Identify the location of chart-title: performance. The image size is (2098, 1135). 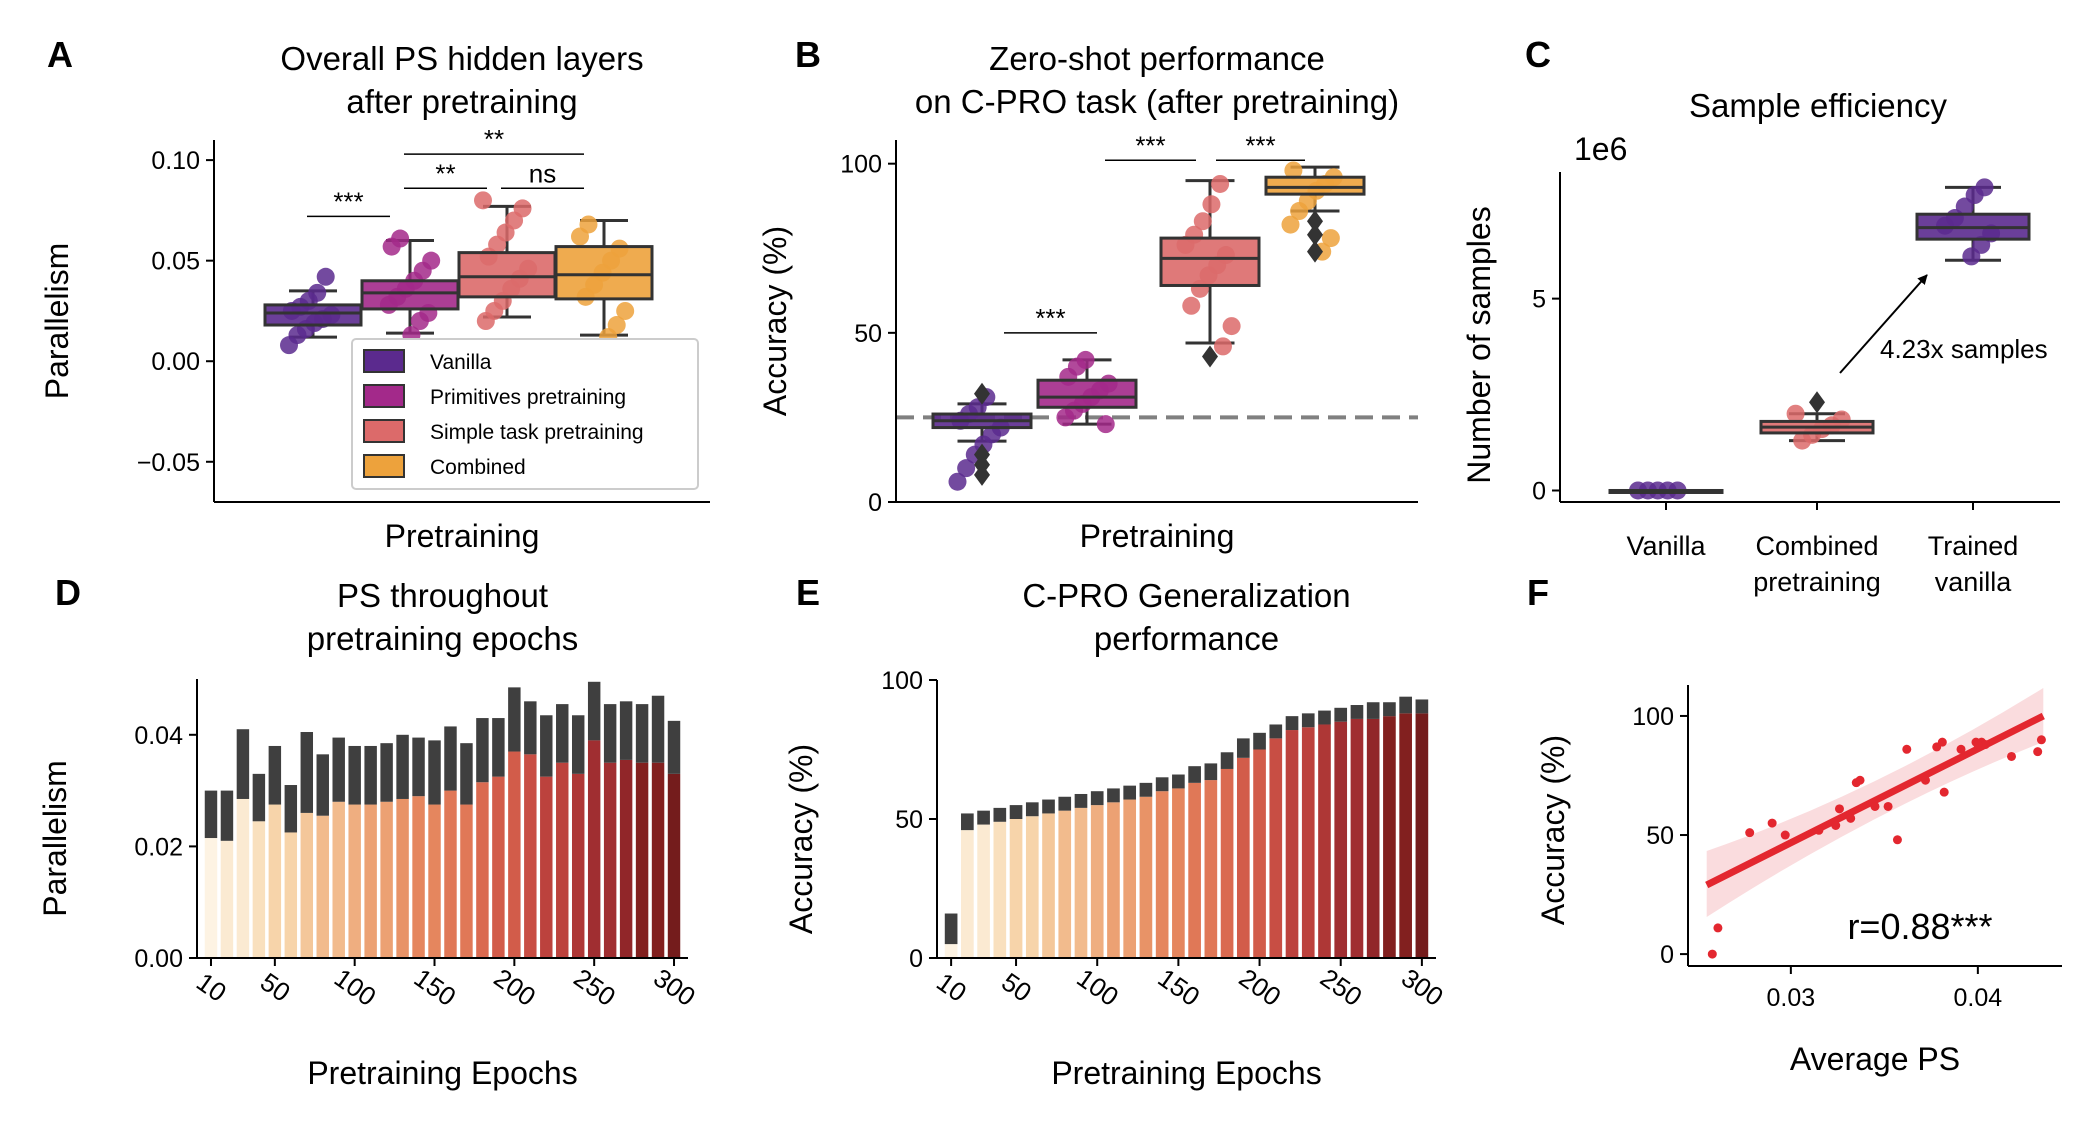
(1186, 638).